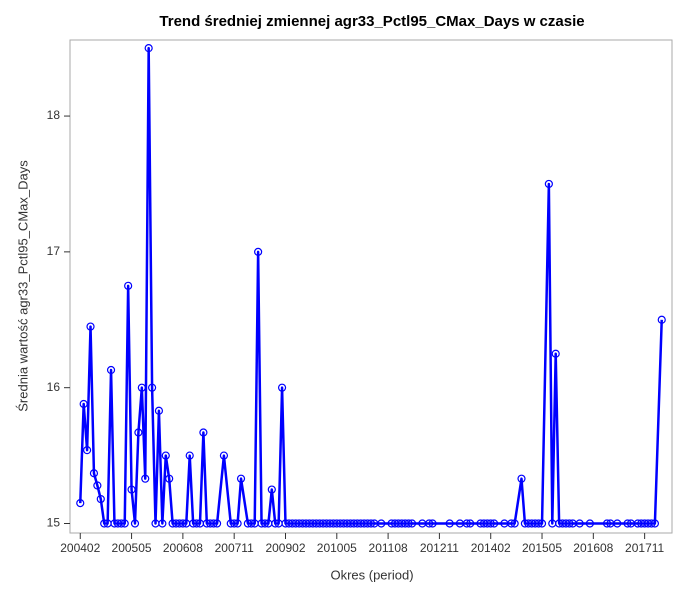  What do you see at coordinates (54, 523) in the screenshot?
I see `y-tick-label: 15` at bounding box center [54, 523].